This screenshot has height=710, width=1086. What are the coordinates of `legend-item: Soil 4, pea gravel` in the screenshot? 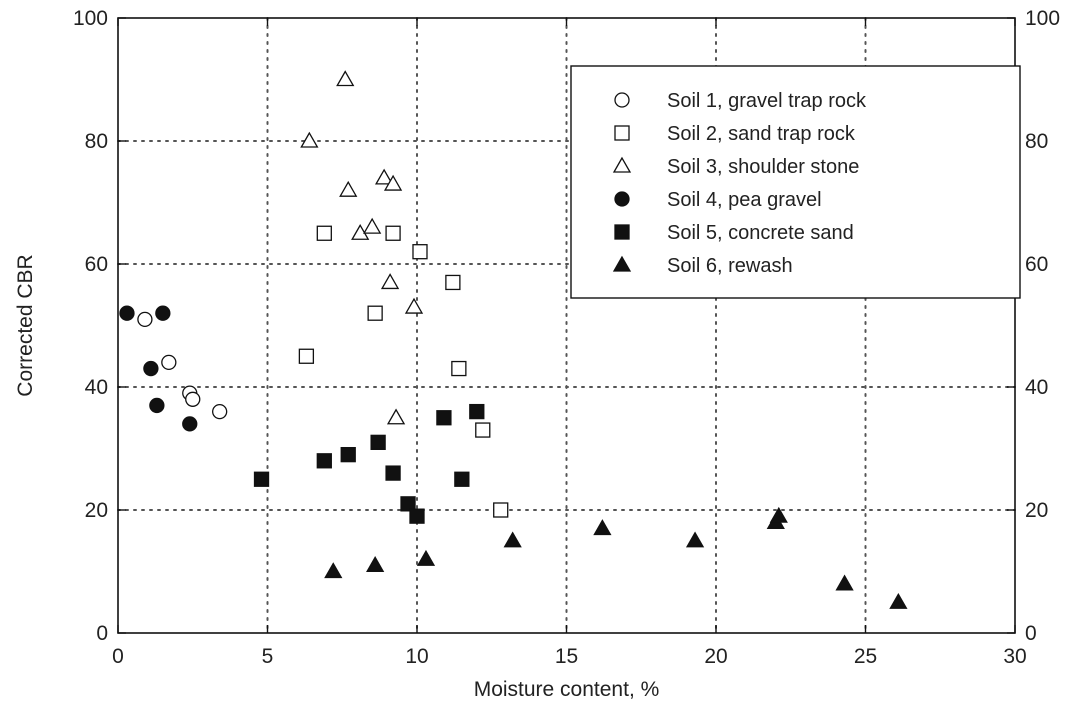 It's located at (718, 200).